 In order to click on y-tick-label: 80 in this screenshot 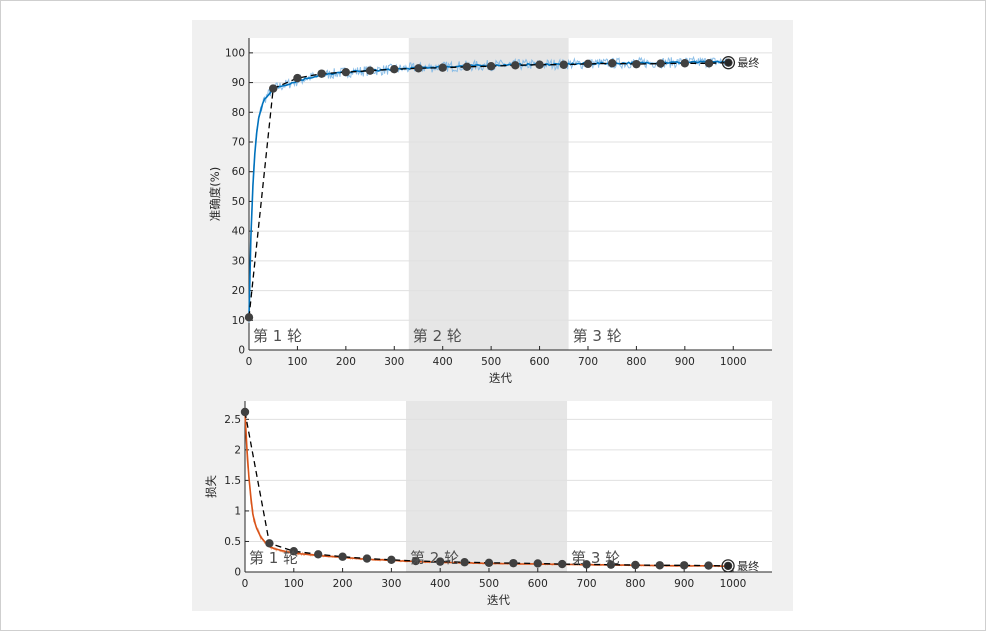, I will do `click(238, 113)`.